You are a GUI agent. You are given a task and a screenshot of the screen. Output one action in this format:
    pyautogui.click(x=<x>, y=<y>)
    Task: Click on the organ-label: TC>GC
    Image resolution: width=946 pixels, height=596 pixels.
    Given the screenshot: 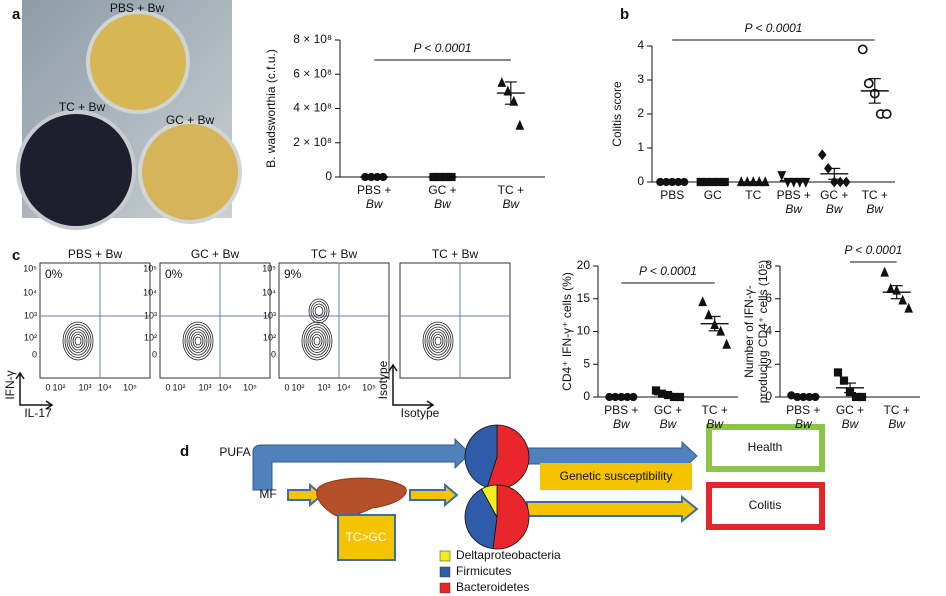 What is the action you would take?
    pyautogui.click(x=365, y=537)
    